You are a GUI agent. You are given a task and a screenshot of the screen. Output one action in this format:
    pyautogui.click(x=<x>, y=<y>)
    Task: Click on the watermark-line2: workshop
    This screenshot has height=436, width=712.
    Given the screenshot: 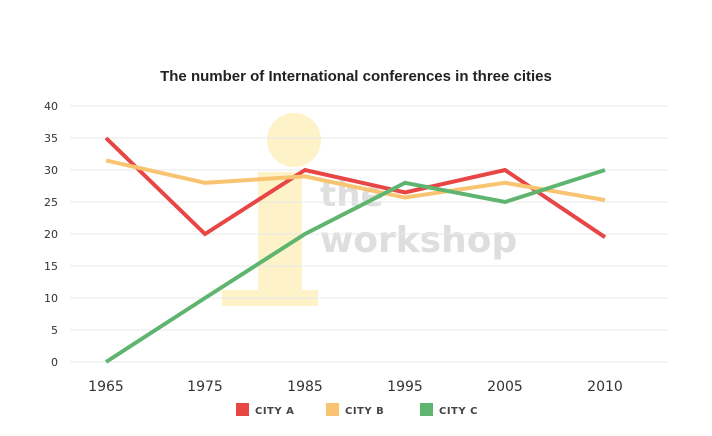 What is the action you would take?
    pyautogui.click(x=418, y=240)
    